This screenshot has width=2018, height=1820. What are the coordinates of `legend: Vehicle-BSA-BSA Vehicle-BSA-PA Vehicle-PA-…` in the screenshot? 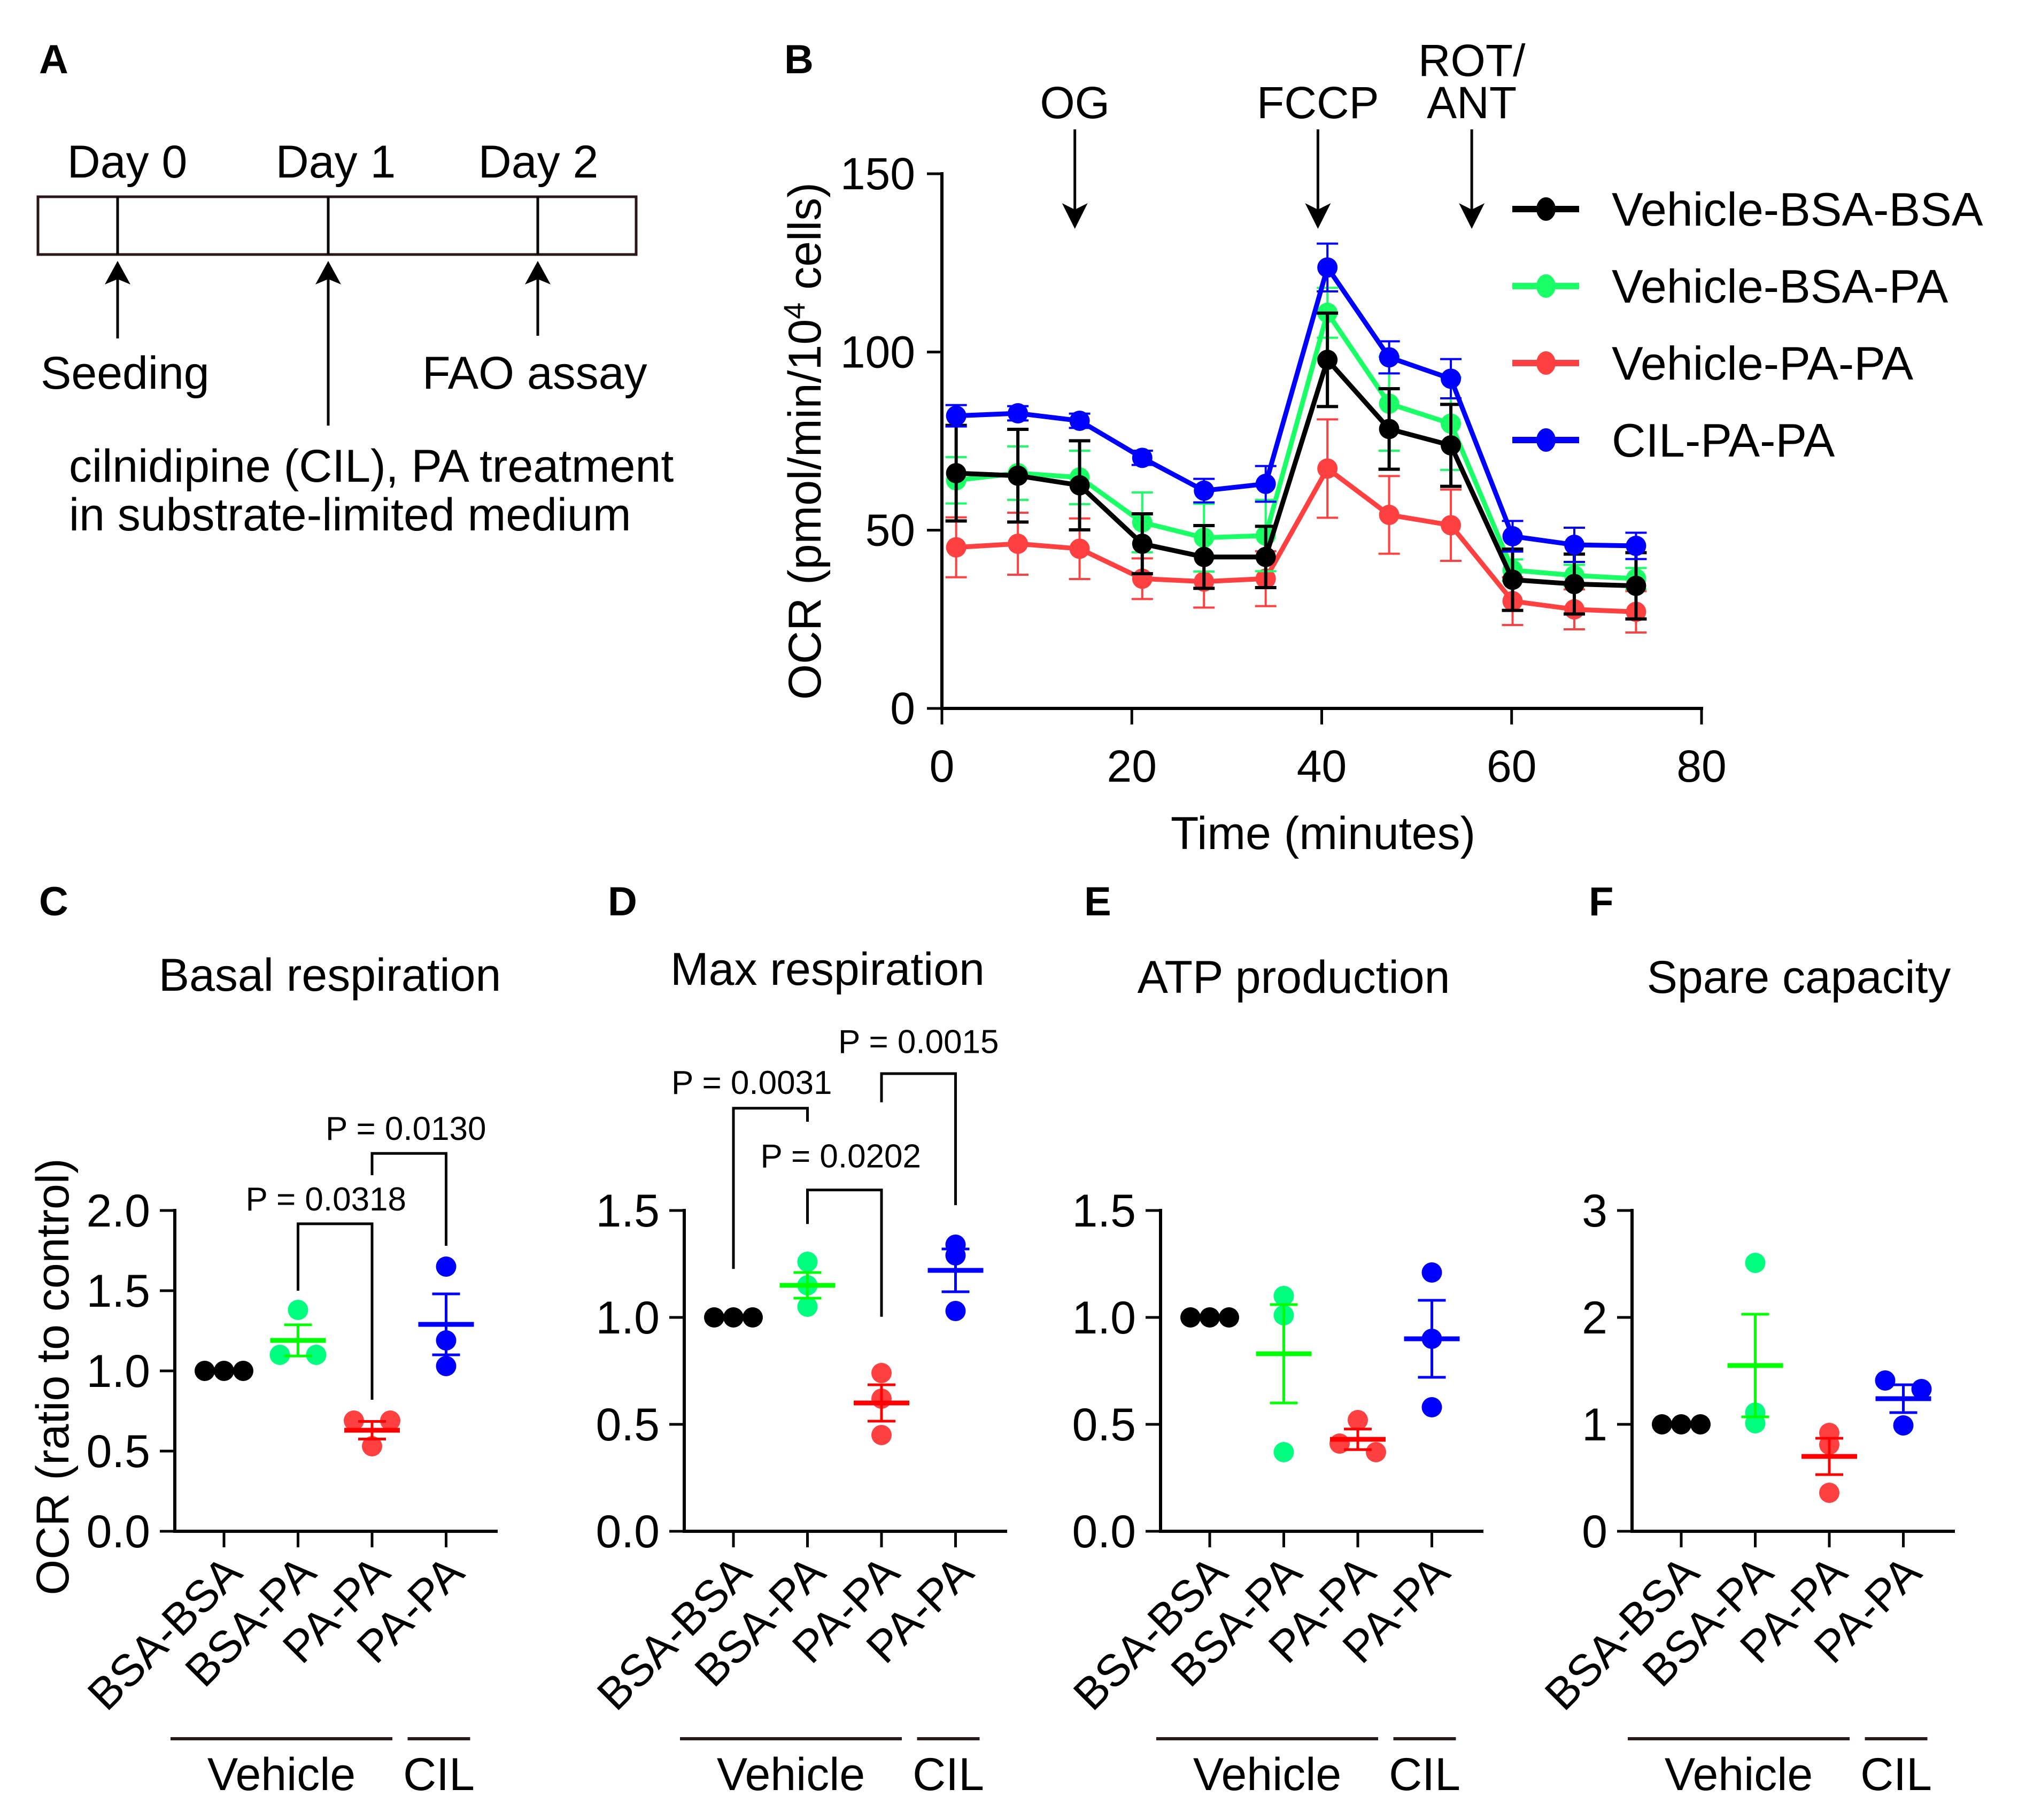 It's located at (1747, 325).